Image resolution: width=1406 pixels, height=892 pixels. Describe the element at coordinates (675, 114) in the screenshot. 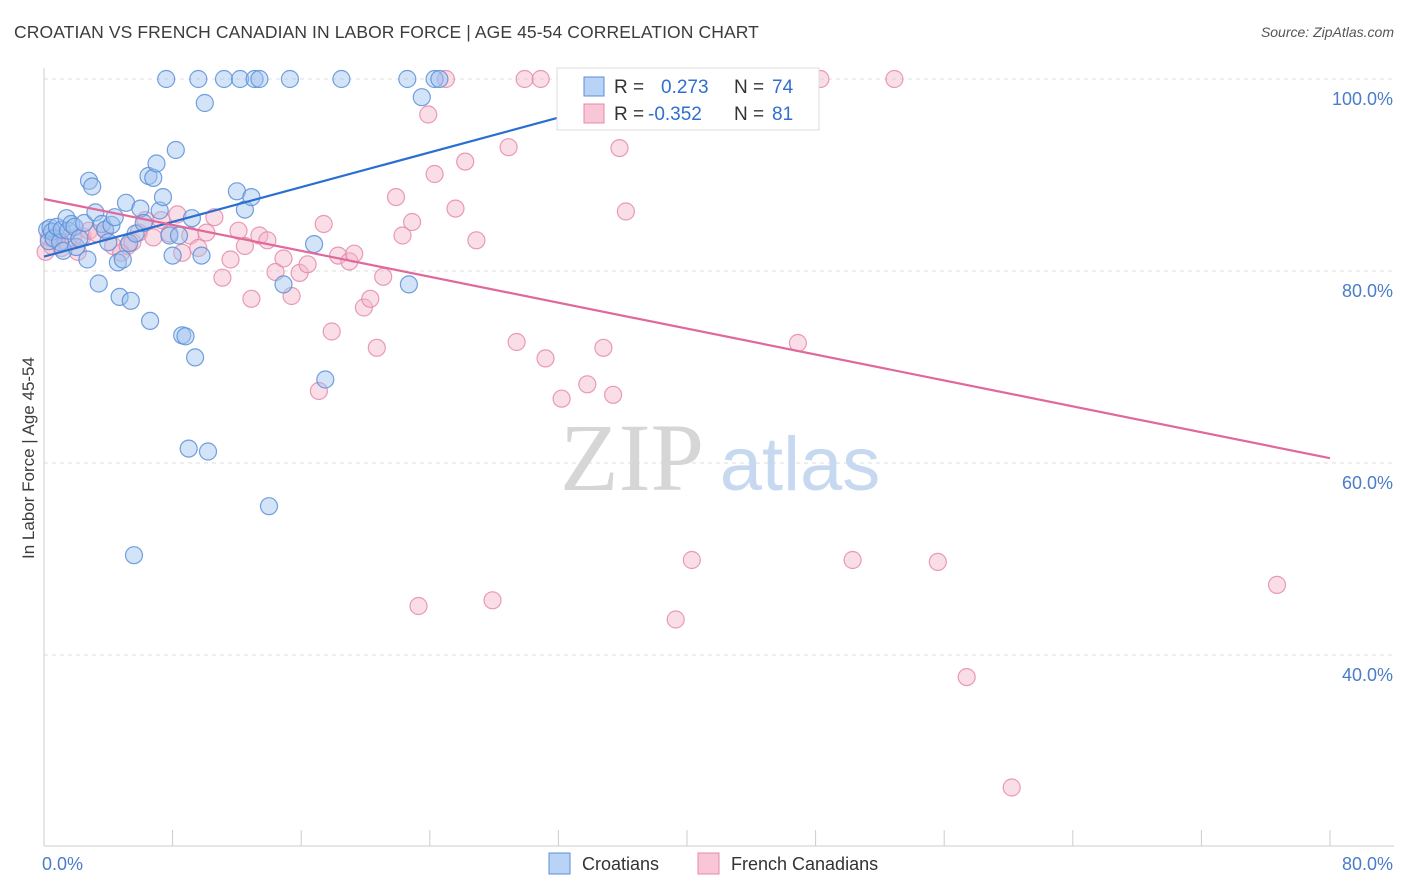

I see `legend-r-value-french-canadians: -0.352` at that location.